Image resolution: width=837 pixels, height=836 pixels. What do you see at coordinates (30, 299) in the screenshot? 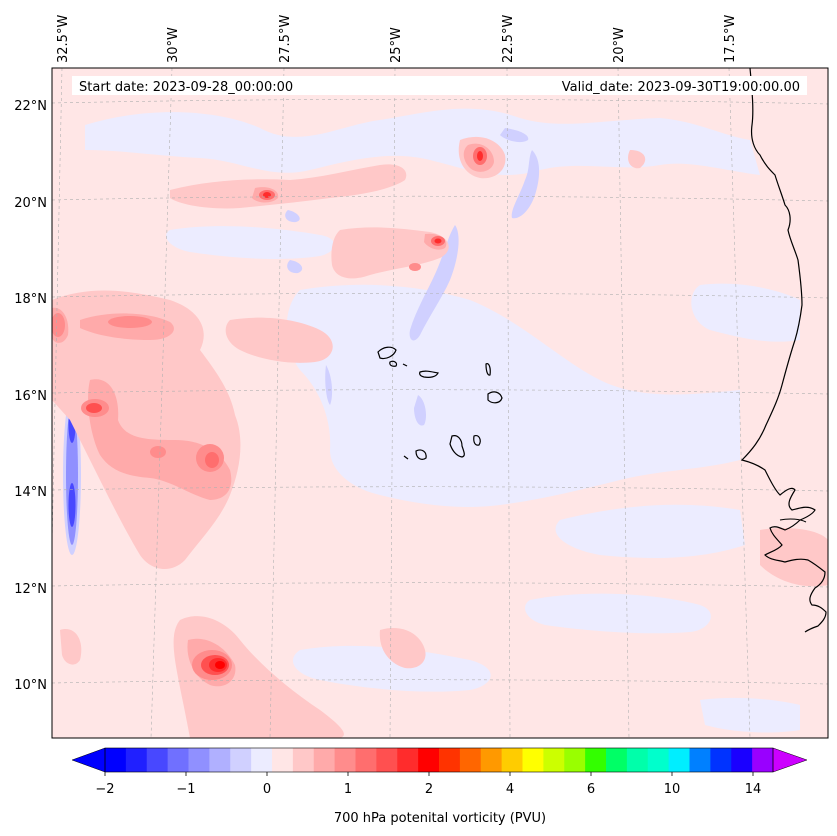
I see `lat-label-18n: 18°N` at bounding box center [30, 299].